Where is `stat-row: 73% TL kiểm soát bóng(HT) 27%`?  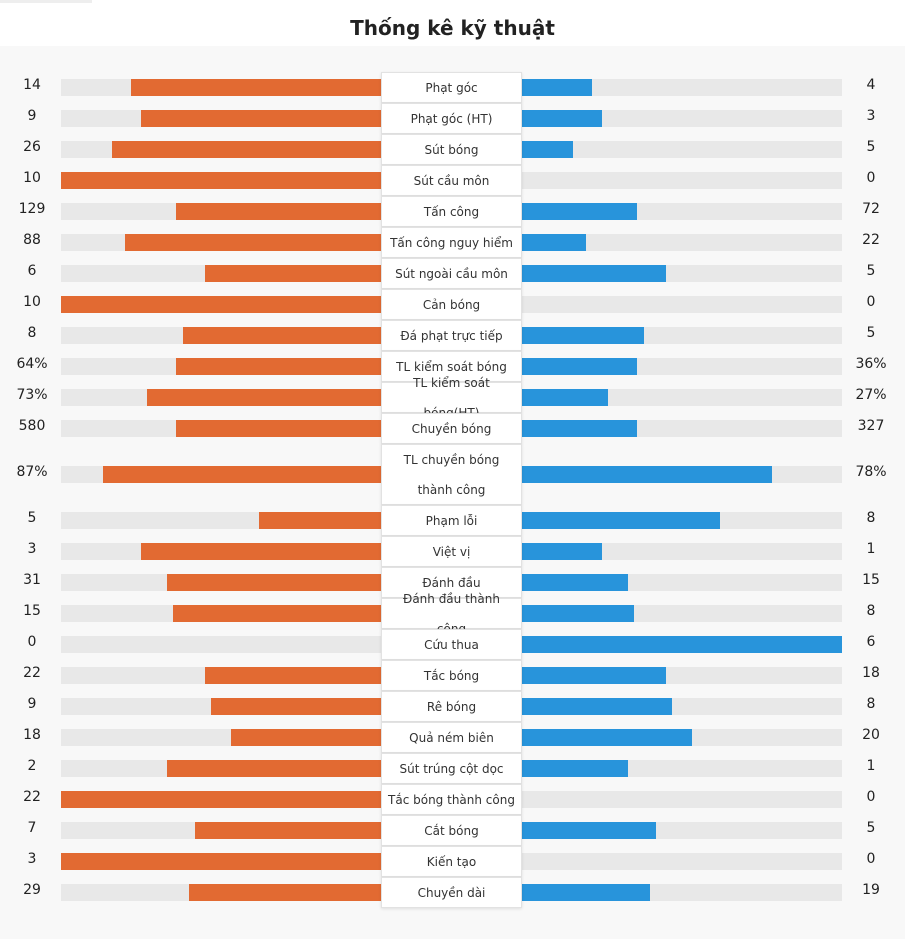
stat-row: 73% TL kiểm soát bóng(HT) 27% is located at coordinates (452, 398).